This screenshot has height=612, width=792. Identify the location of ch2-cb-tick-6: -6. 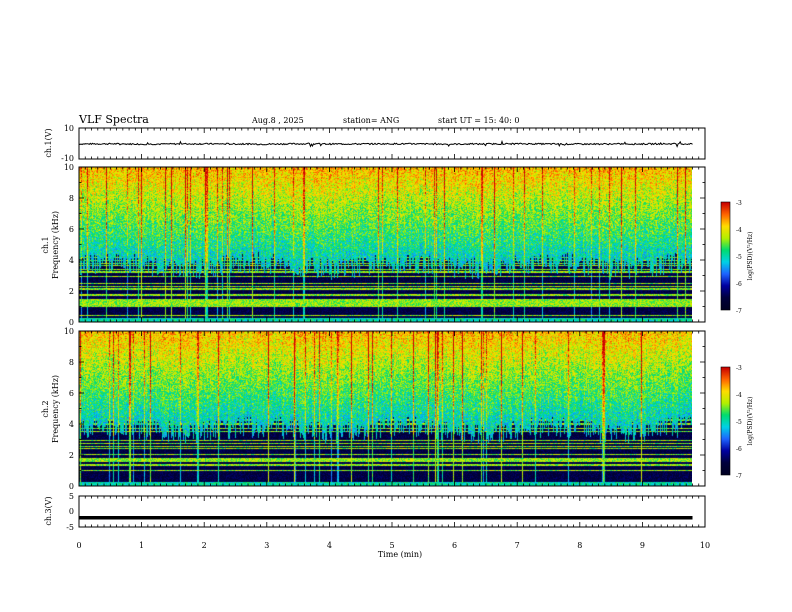
(739, 449).